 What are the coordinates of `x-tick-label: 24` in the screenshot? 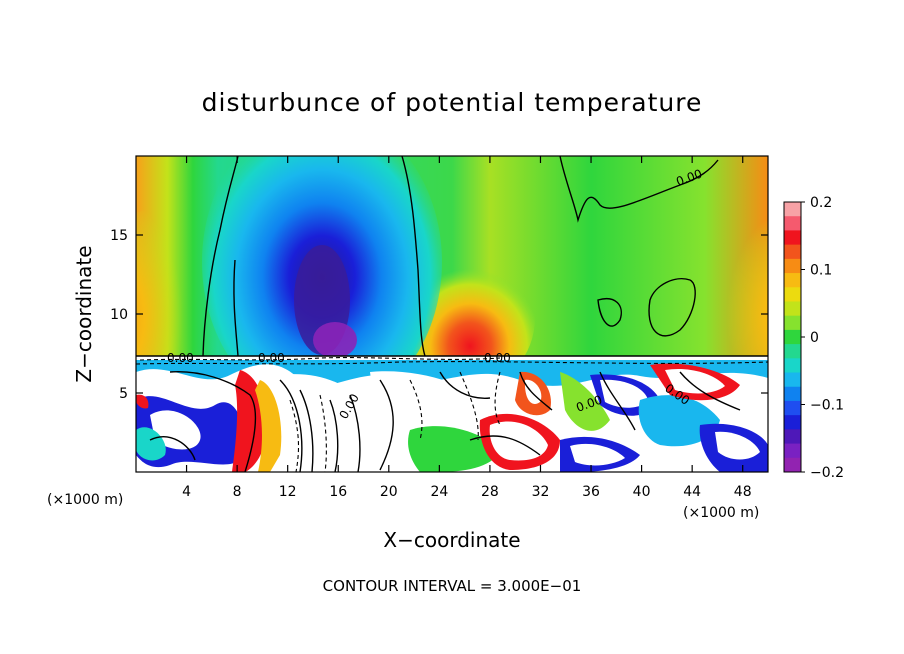 It's located at (439, 492).